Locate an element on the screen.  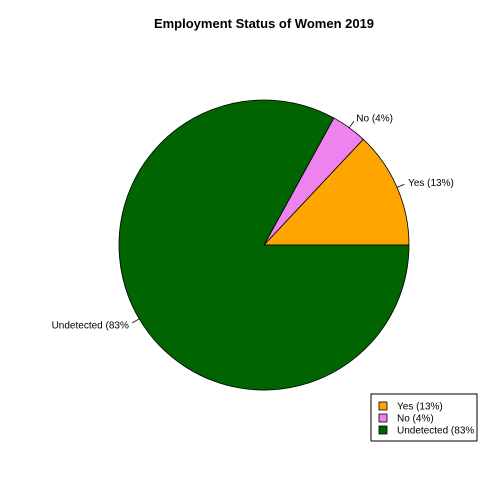
legend: Yes (13%)No (4%)Undetected (83% is located at coordinates (424, 417).